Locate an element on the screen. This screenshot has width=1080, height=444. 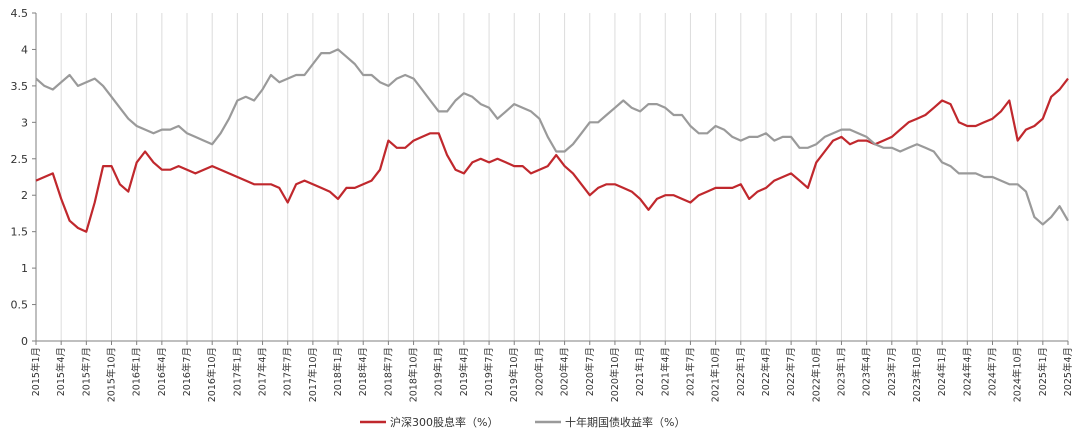
x-tick-label: 2019年7月 is located at coordinates (489, 371).